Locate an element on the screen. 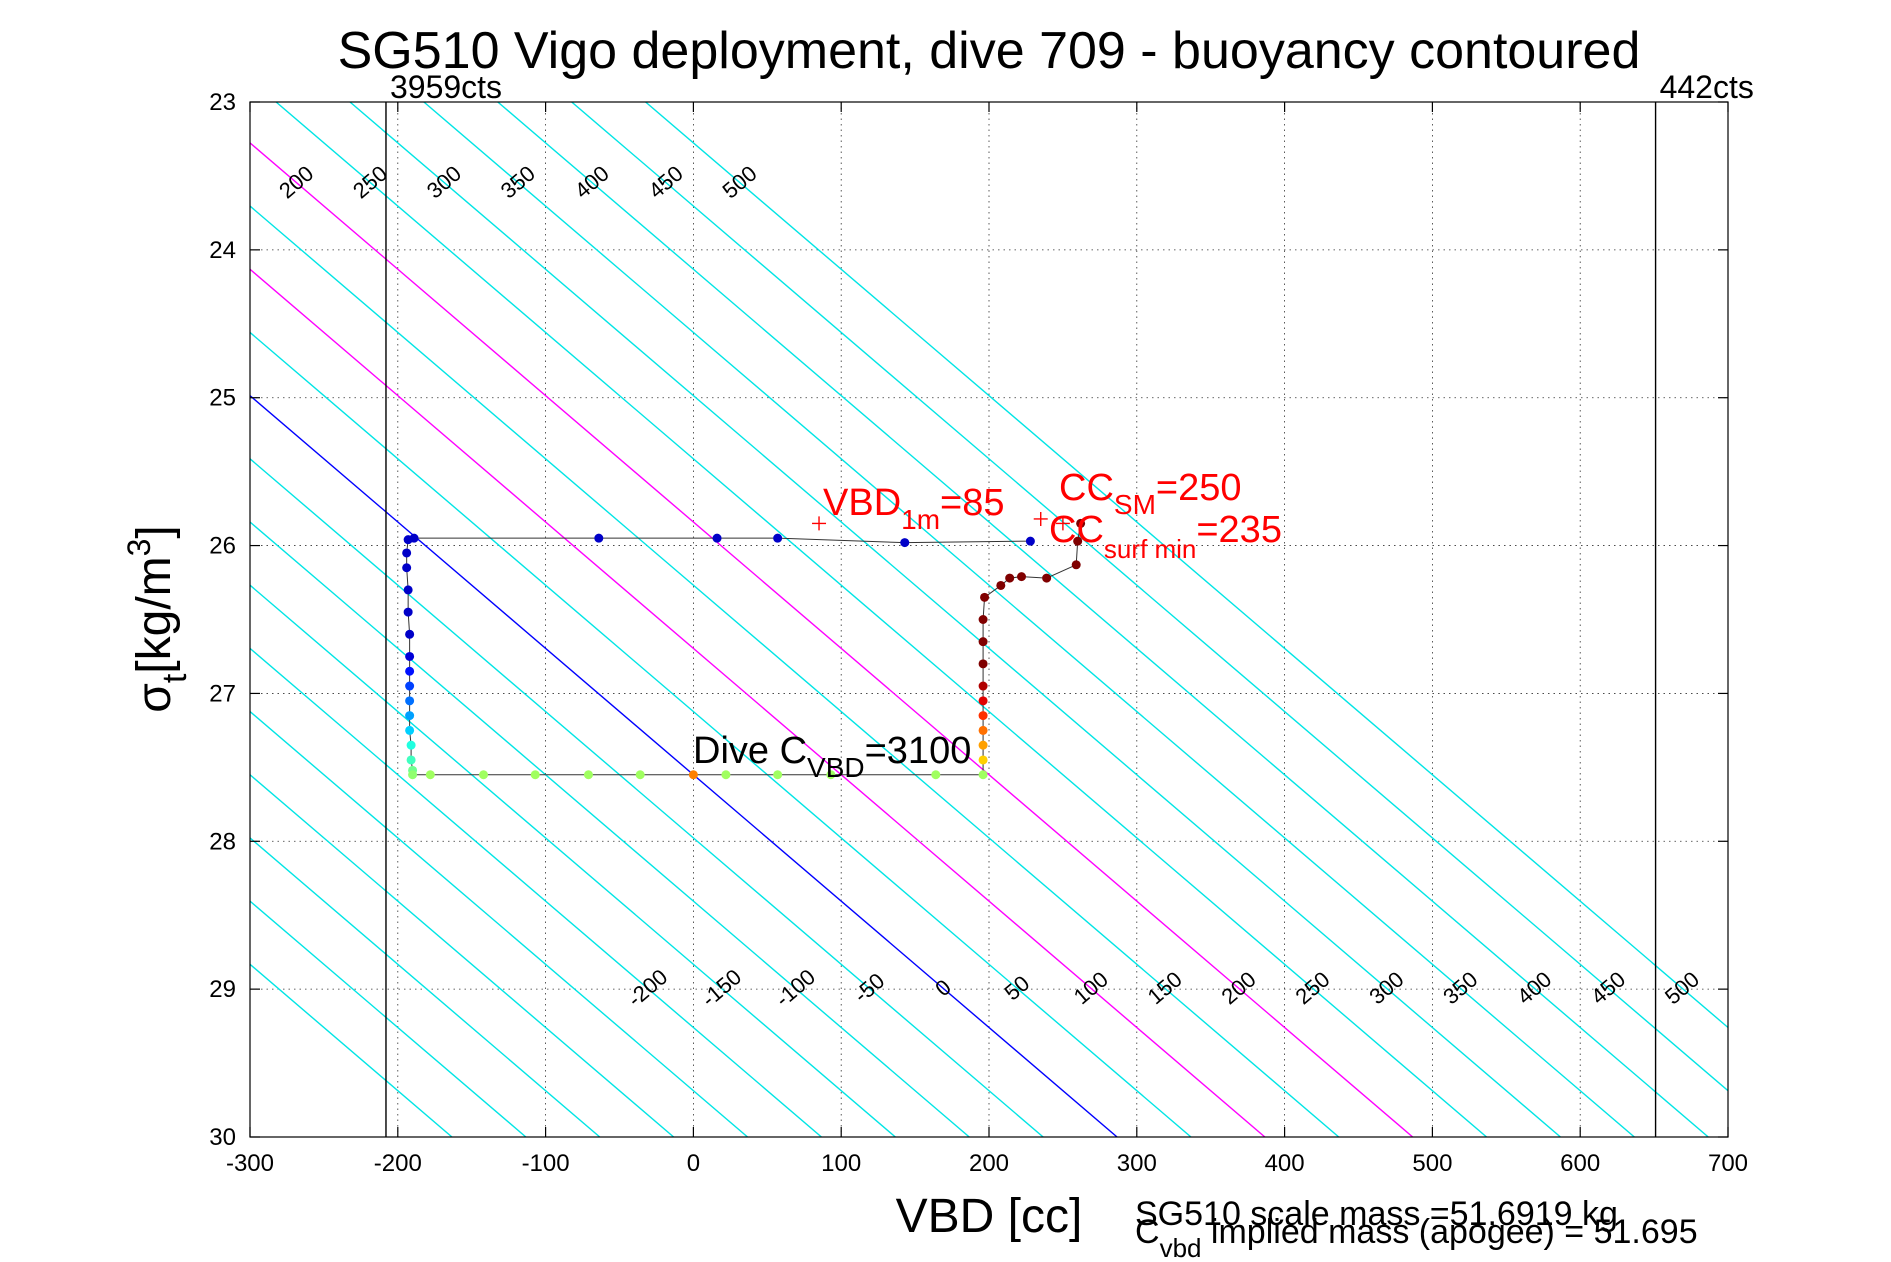 The width and height of the screenshot is (1891, 1262). contour-label: 450 is located at coordinates (1608, 987).